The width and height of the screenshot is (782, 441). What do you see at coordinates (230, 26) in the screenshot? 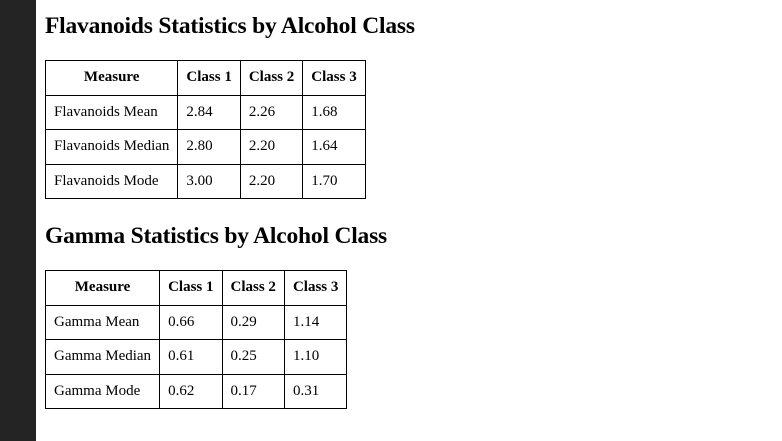
I see `flavanoids-section-title: Flavanoids Statistics by Alcohol Class` at bounding box center [230, 26].